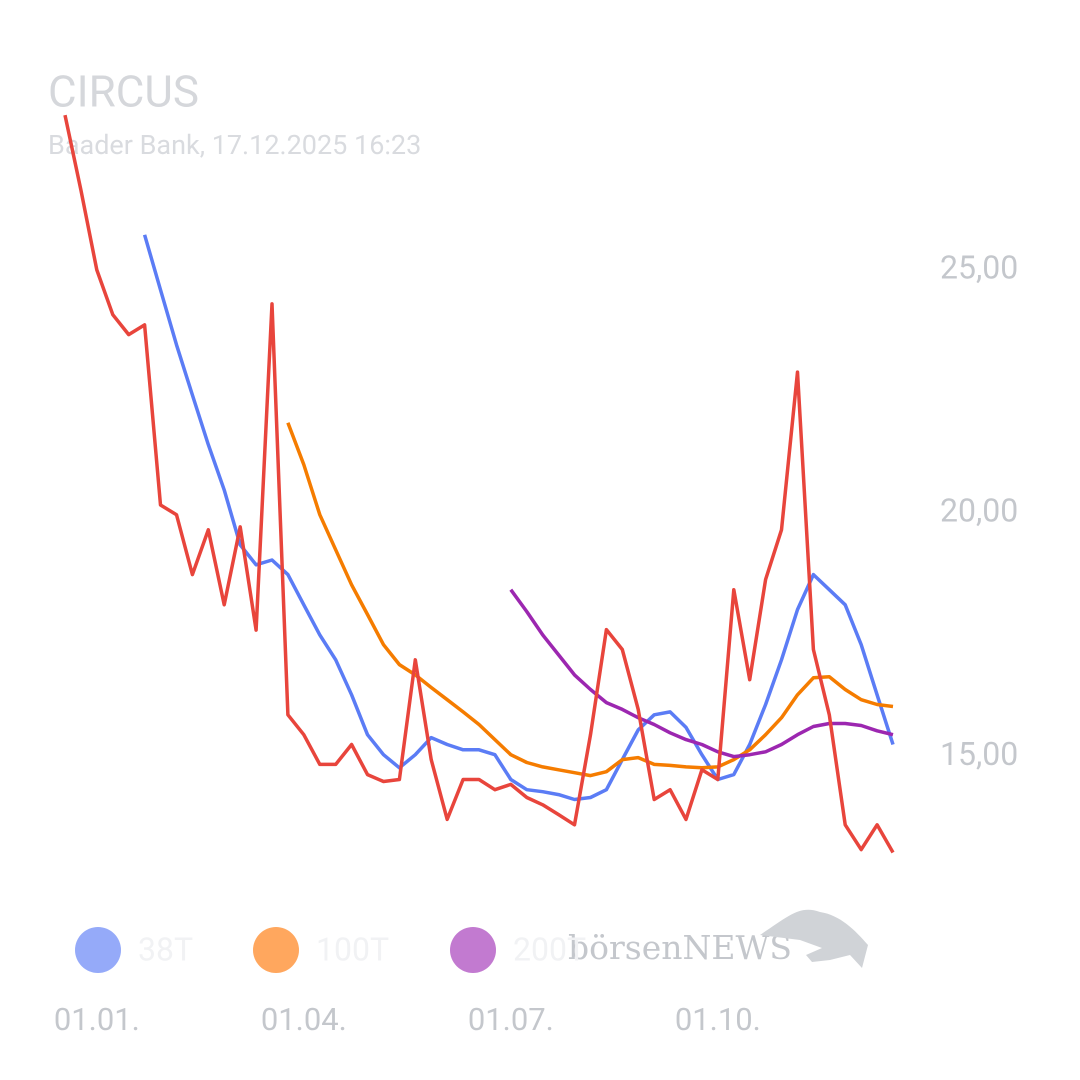 This screenshot has width=1080, height=1080. Describe the element at coordinates (123, 92) in the screenshot. I see `chart-title: CIRCUS` at that location.